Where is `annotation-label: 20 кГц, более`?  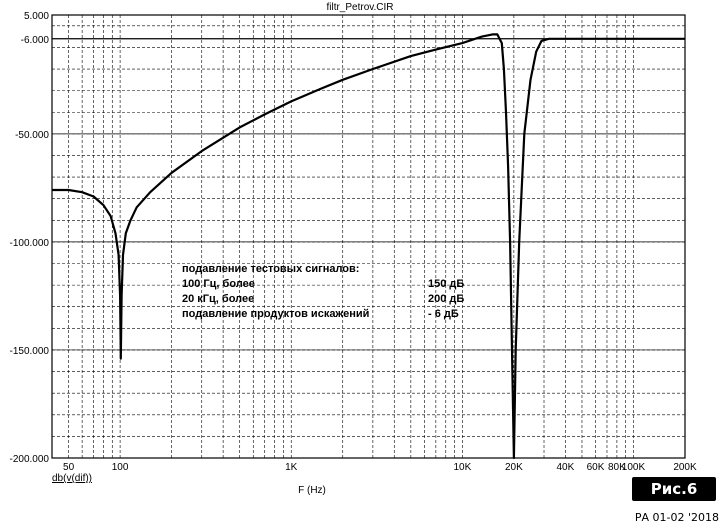
annotation-label: 20 кГц, более is located at coordinates (218, 299).